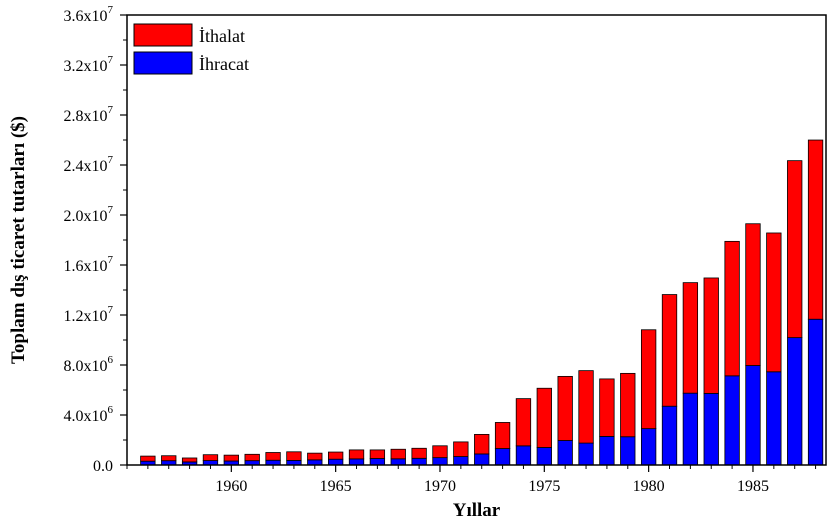  I want to click on import-bar-1979, so click(628, 405).